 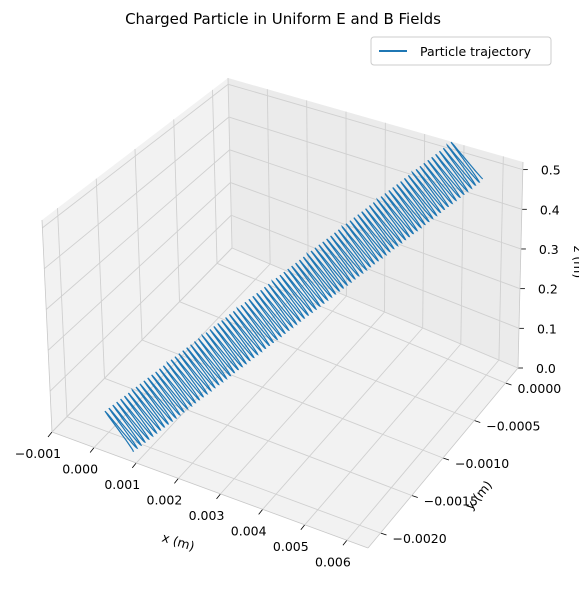 I want to click on x-tick-label: 0.006, so click(x=333, y=561).